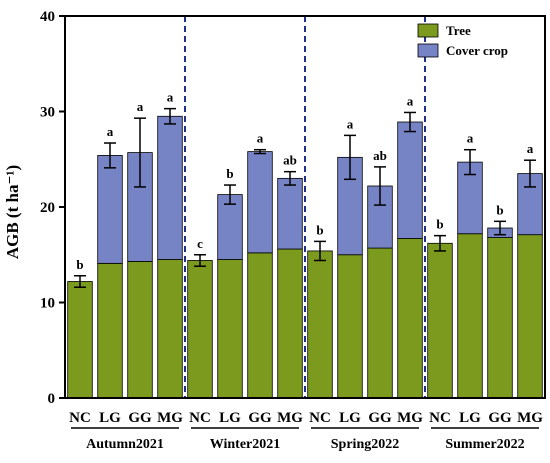 The width and height of the screenshot is (550, 463). I want to click on x-tick-label-11: MG, so click(410, 418).